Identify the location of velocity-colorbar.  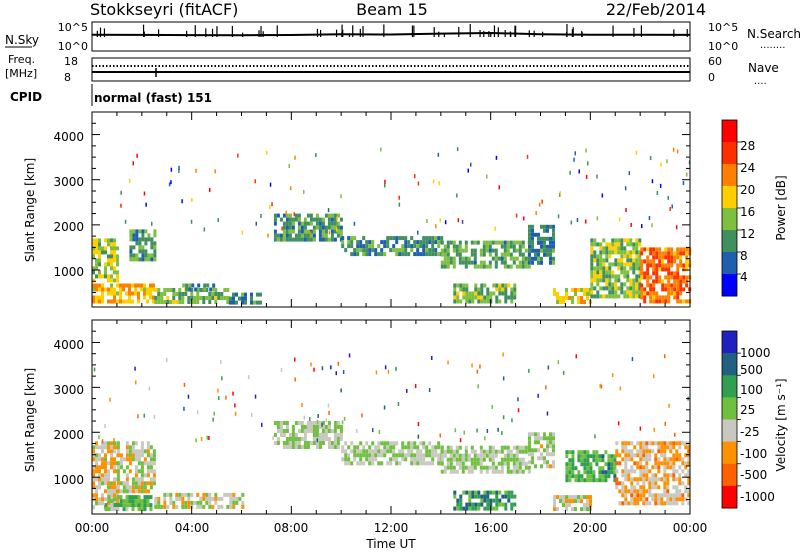
(731, 419).